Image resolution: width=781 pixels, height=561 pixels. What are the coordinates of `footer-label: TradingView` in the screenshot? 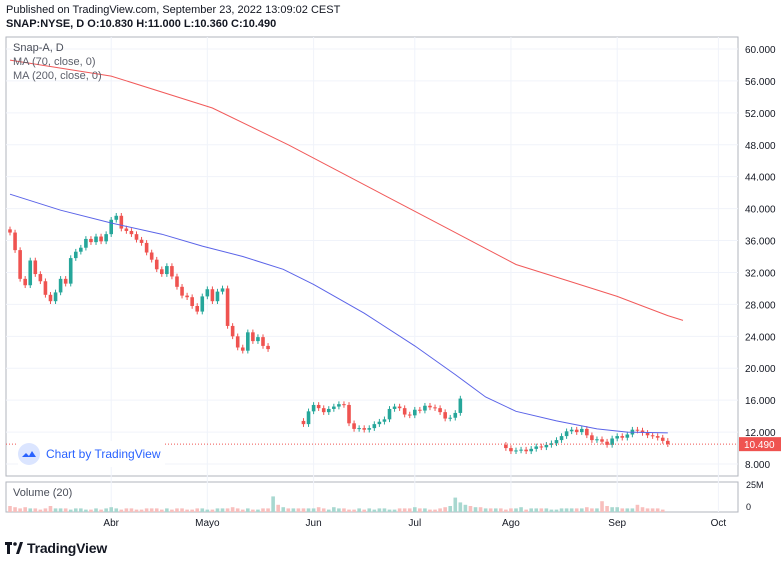 It's located at (67, 548).